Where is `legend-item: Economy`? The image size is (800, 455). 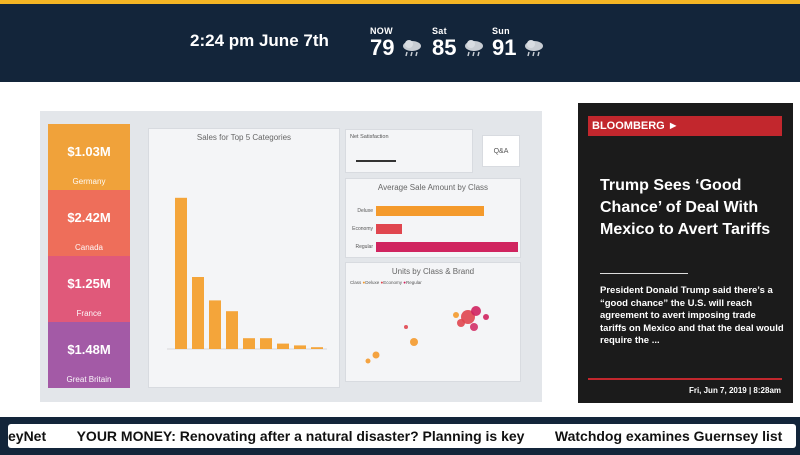
legend-item: Economy is located at coordinates (393, 282).